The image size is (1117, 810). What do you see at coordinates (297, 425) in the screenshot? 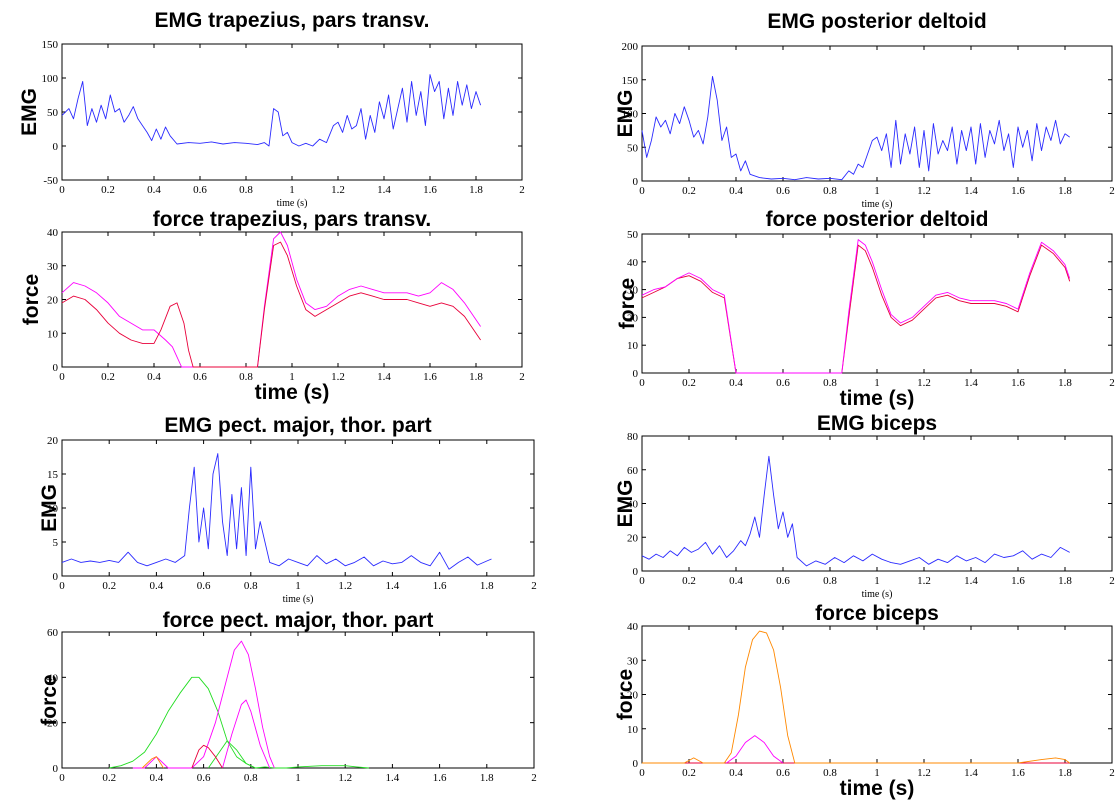
I see `subplot-title: EMG pect. major, thor. part` at bounding box center [297, 425].